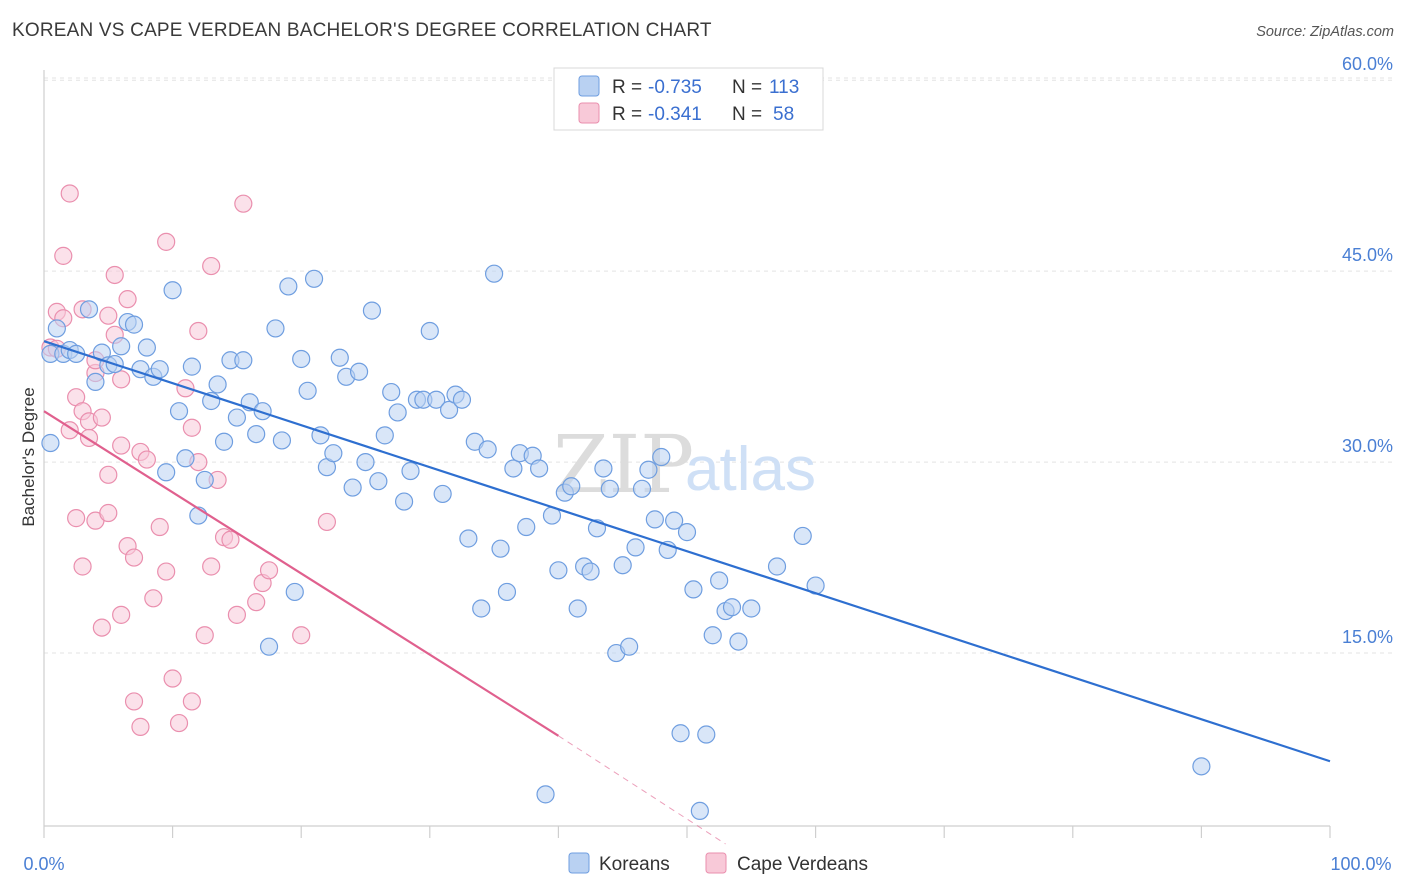 The height and width of the screenshot is (892, 1406). I want to click on y-tick-label: 15.0%, so click(1367, 637).